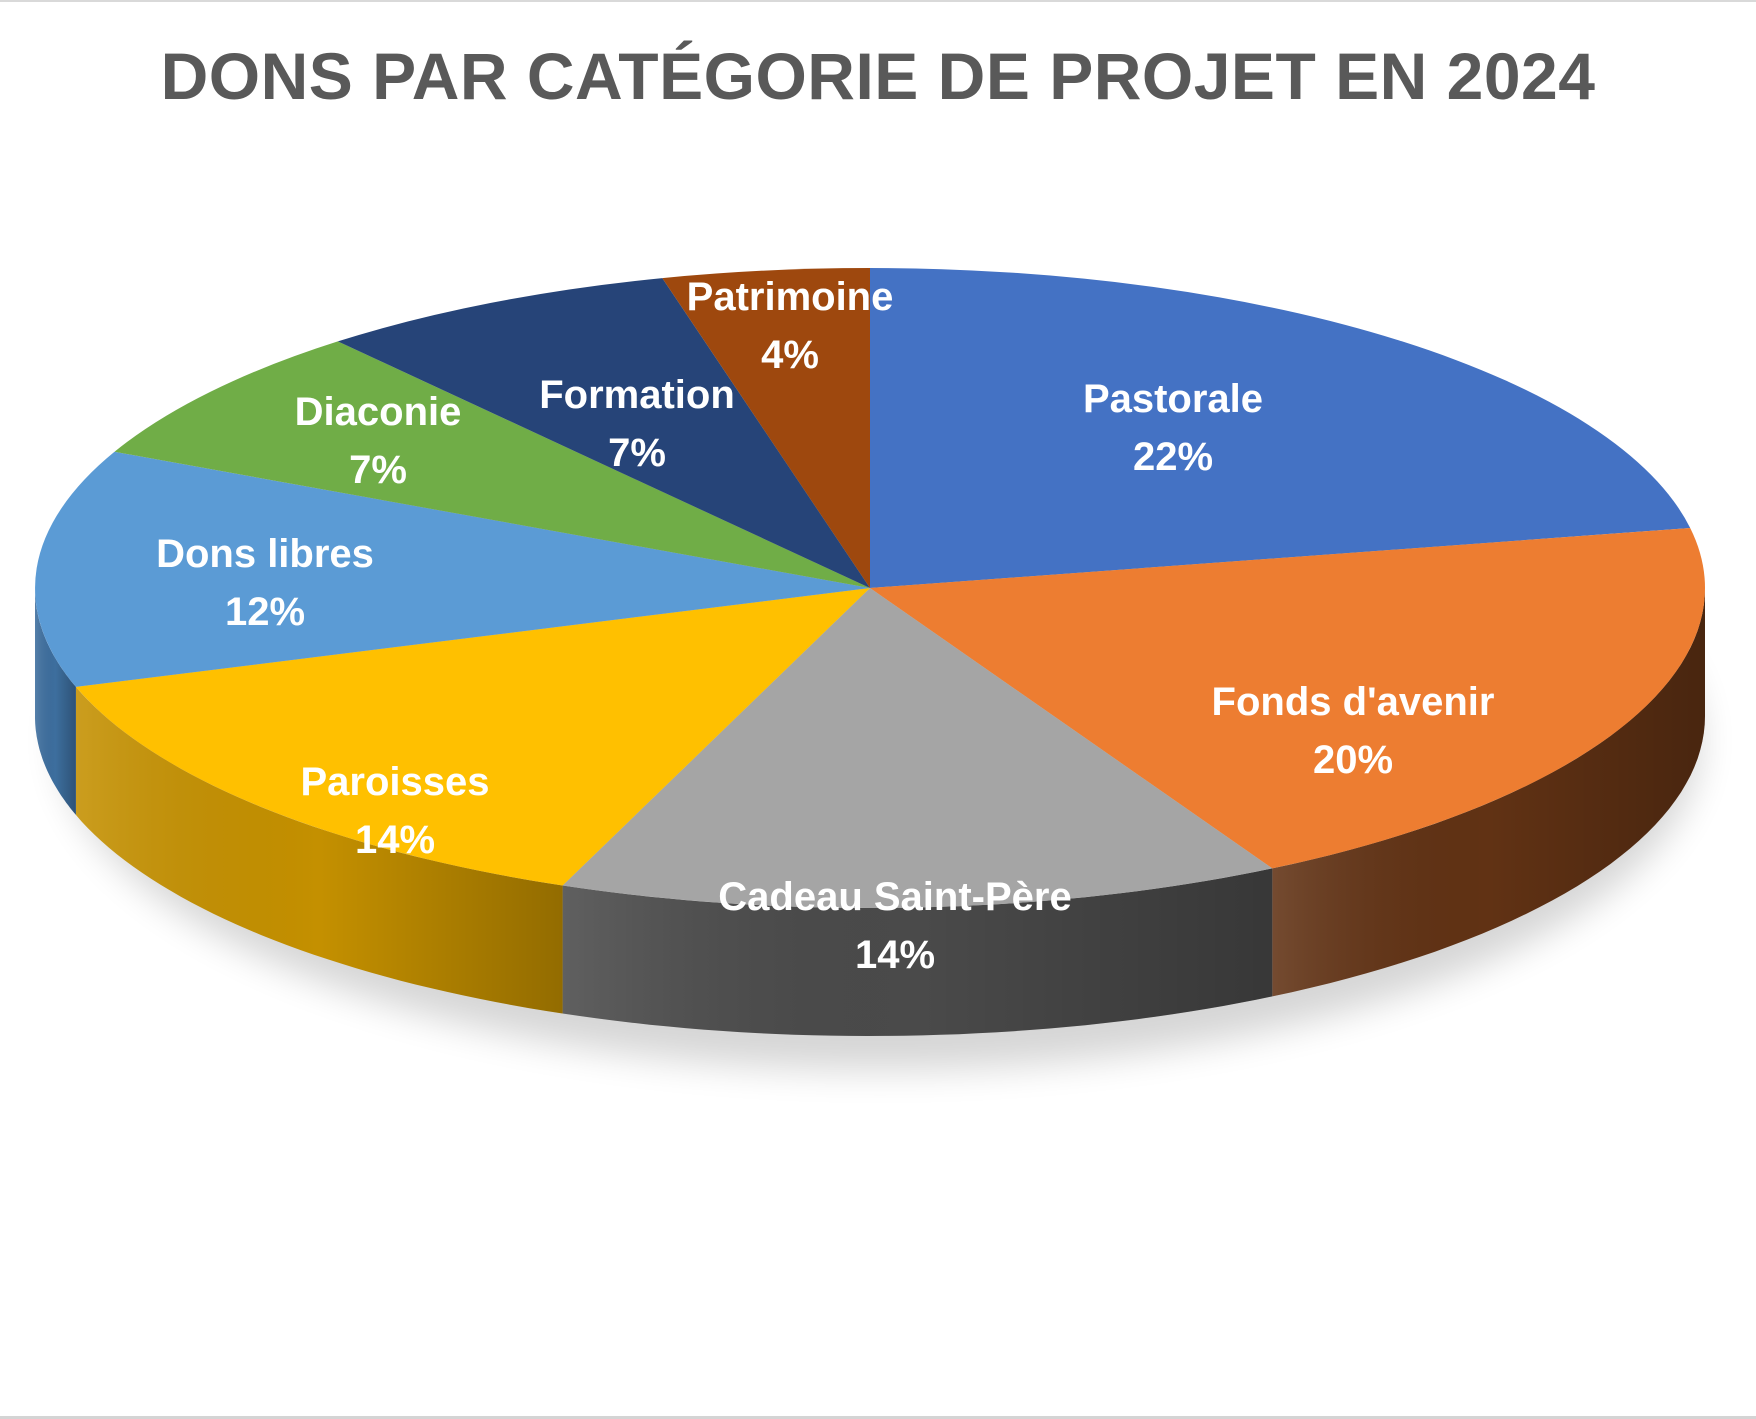 The height and width of the screenshot is (1419, 1756). I want to click on pie-slice-dons-libres, so click(452, 569).